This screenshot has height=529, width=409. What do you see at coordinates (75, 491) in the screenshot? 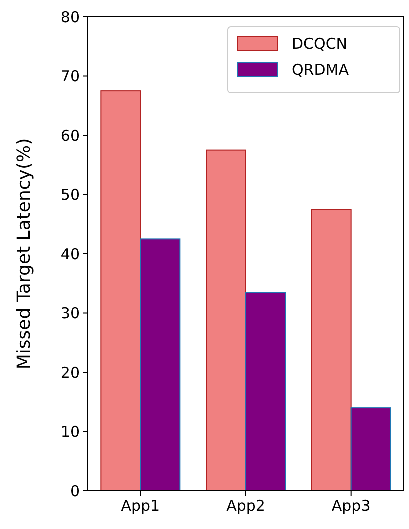
I see `y-tick-label: 0` at bounding box center [75, 491].